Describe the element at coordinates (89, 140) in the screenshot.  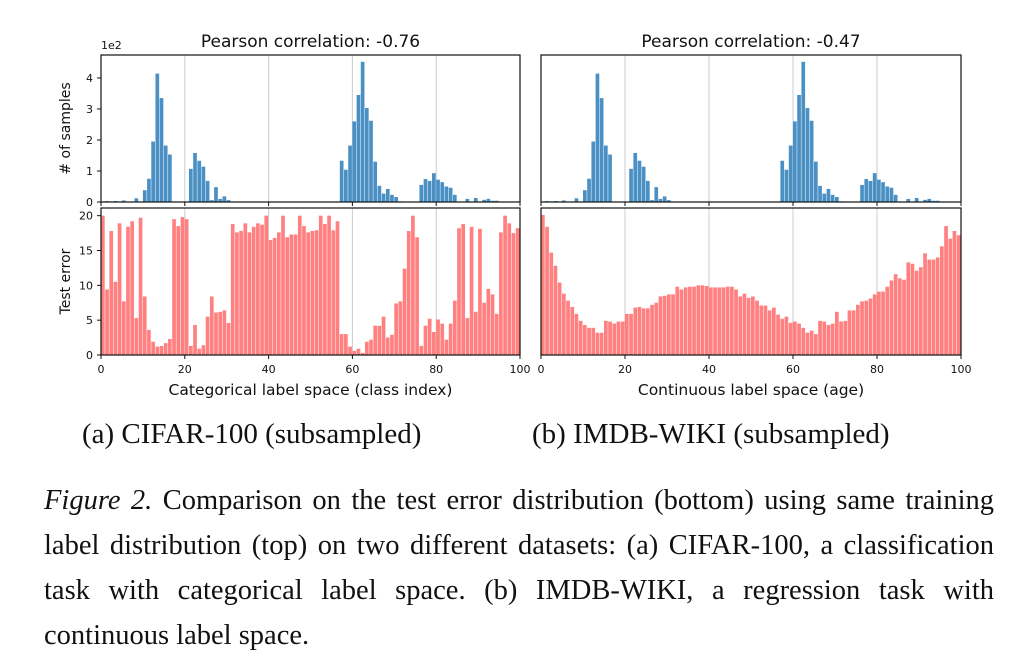
I see `y-tick-label: 2` at that location.